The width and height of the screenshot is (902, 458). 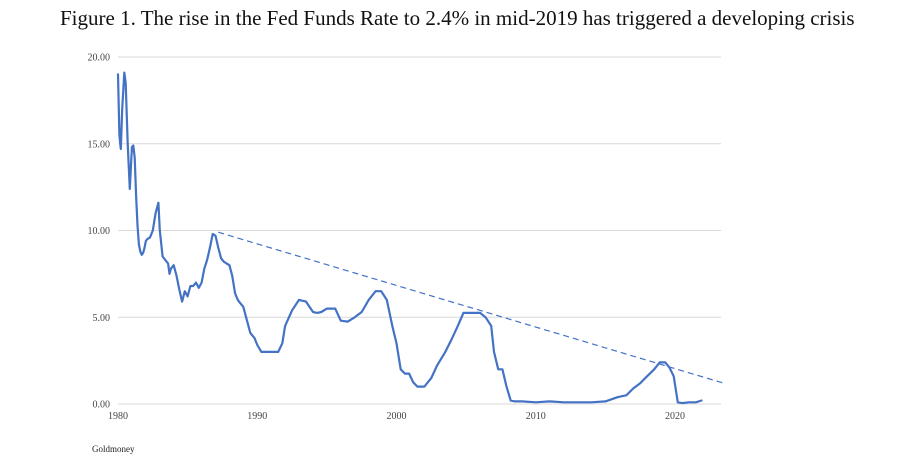 I want to click on y-tick-label: 10.00, so click(x=99, y=231).